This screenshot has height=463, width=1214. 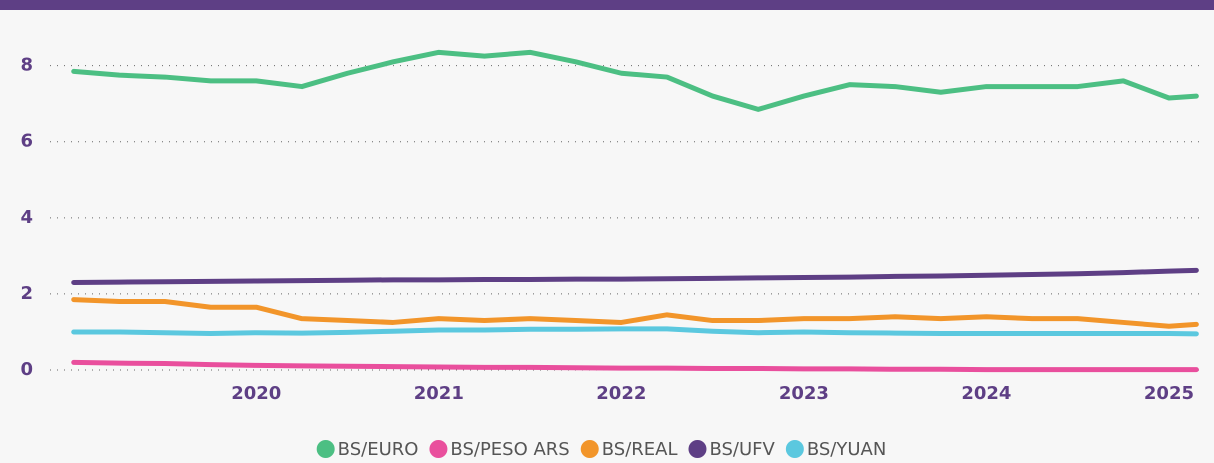 What do you see at coordinates (439, 393) in the screenshot?
I see `x-tick-label: 2021` at bounding box center [439, 393].